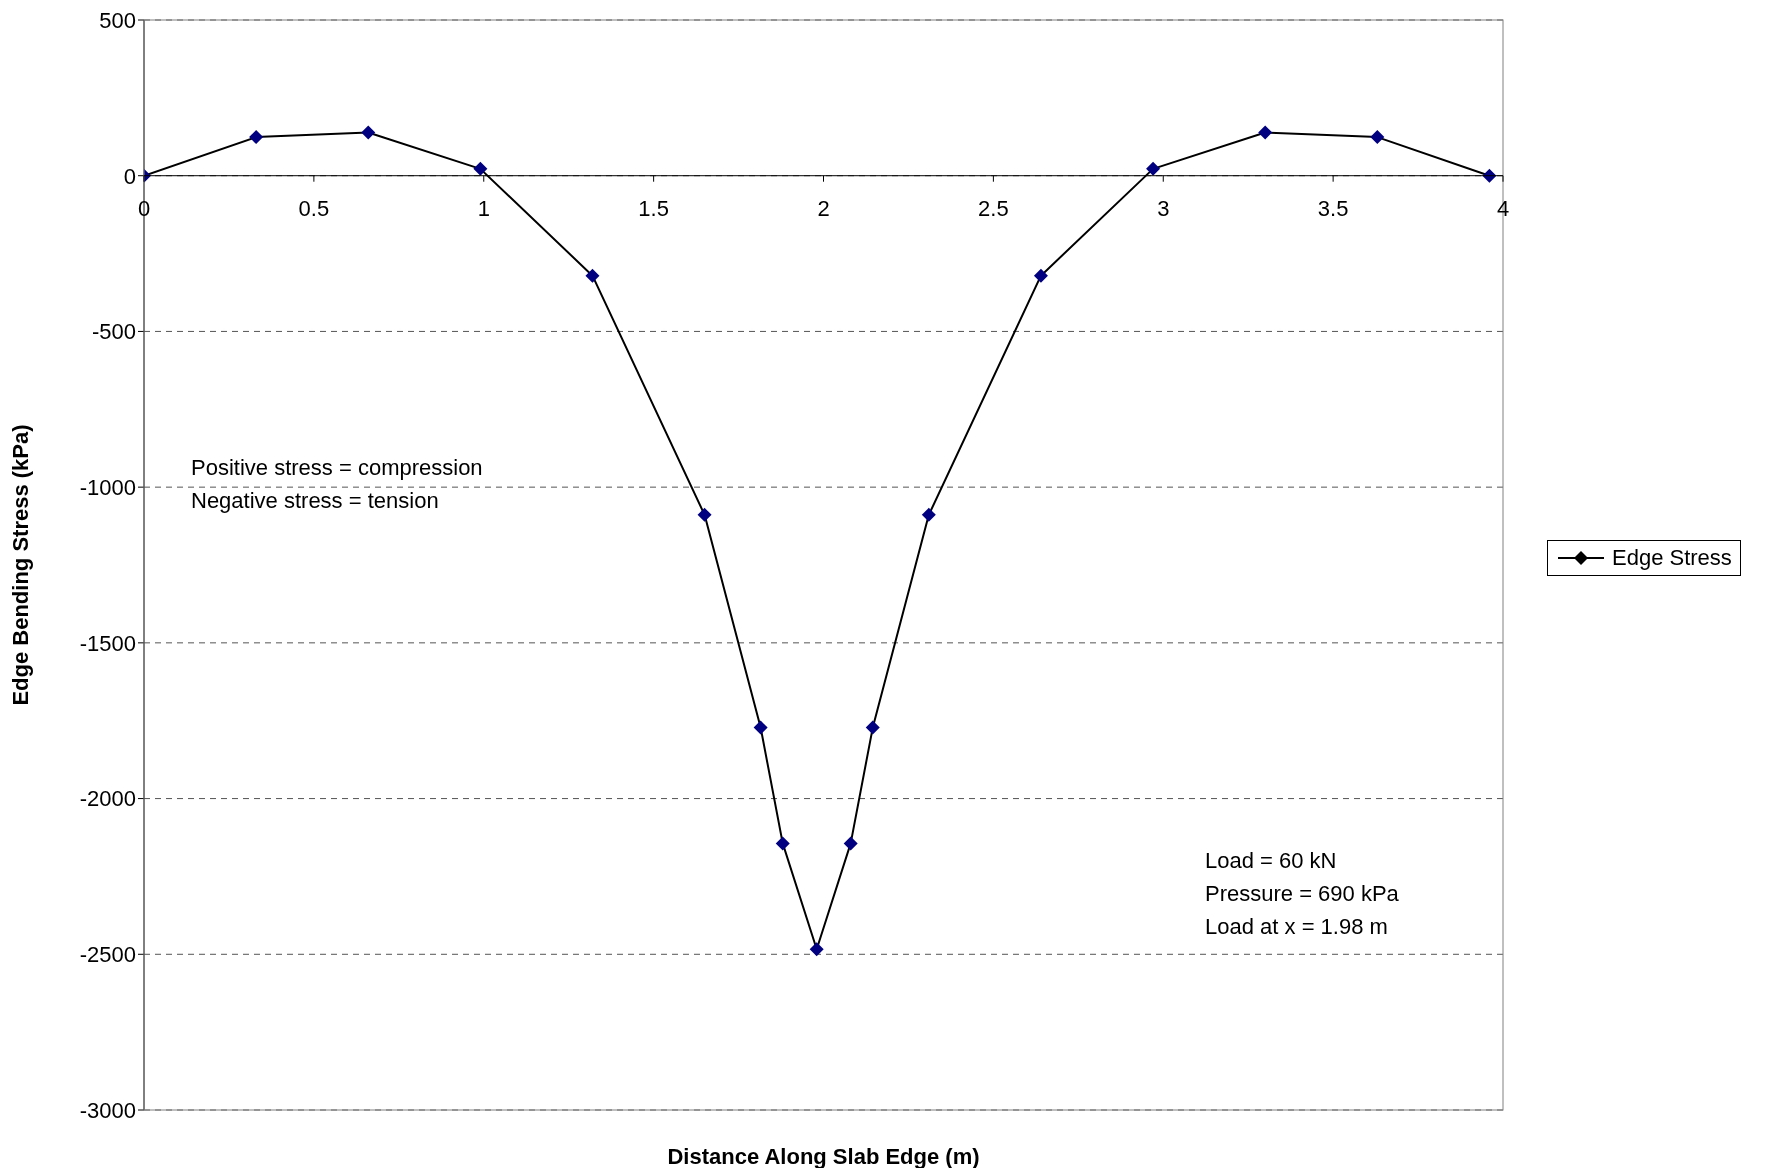 The height and width of the screenshot is (1173, 1783). I want to click on annotation: Load = 60 kN, so click(1271, 861).